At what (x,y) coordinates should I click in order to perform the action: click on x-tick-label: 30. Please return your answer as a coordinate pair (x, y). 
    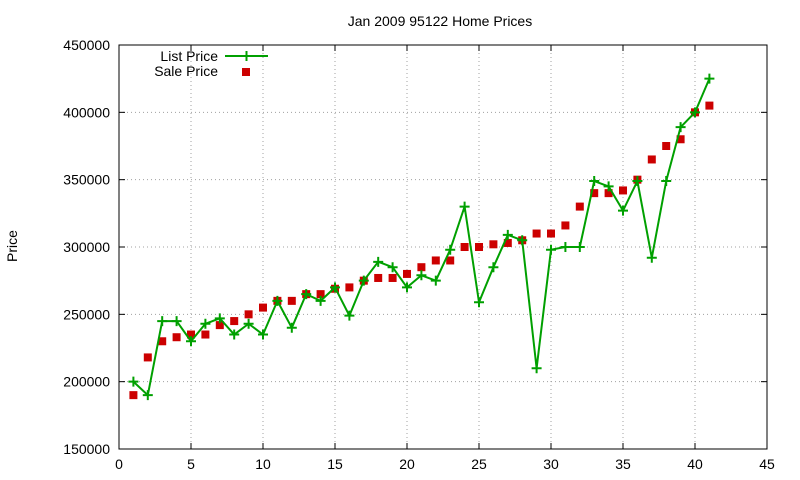
    Looking at the image, I should click on (551, 464).